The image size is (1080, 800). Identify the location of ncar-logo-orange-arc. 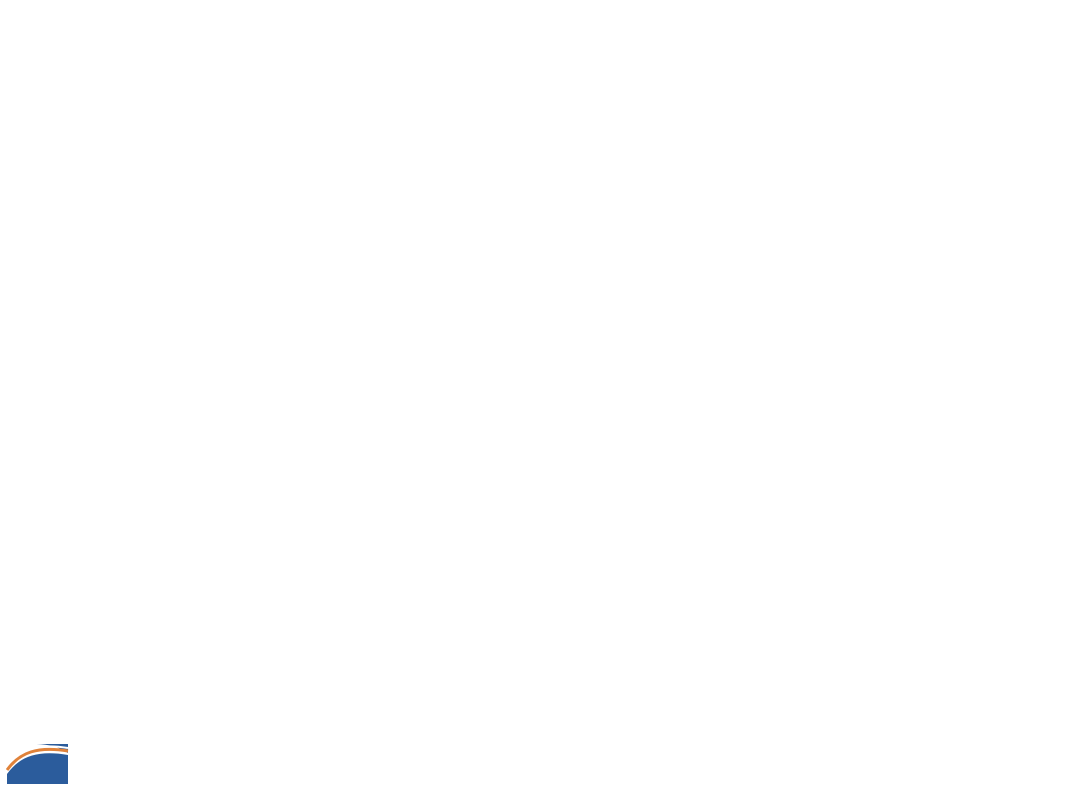
(37, 759).